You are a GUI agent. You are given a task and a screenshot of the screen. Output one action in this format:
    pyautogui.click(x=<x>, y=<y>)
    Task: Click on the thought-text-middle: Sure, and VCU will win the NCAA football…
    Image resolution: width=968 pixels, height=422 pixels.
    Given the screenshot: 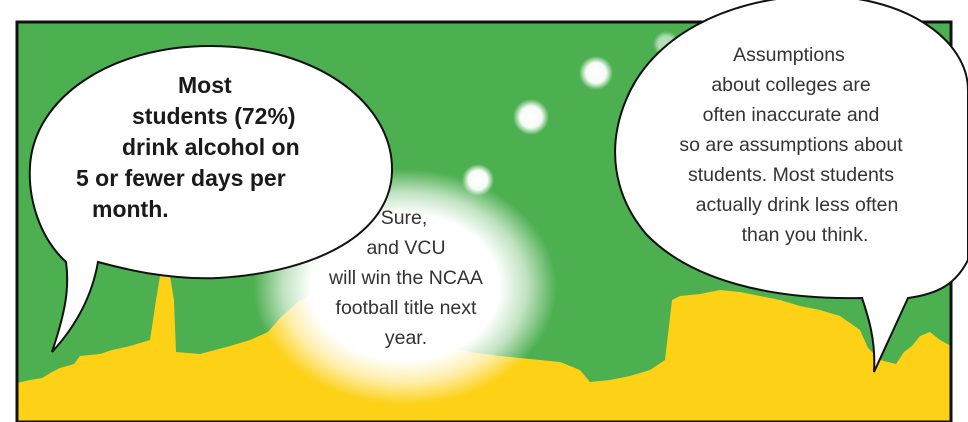 What is the action you would take?
    pyautogui.click(x=406, y=278)
    